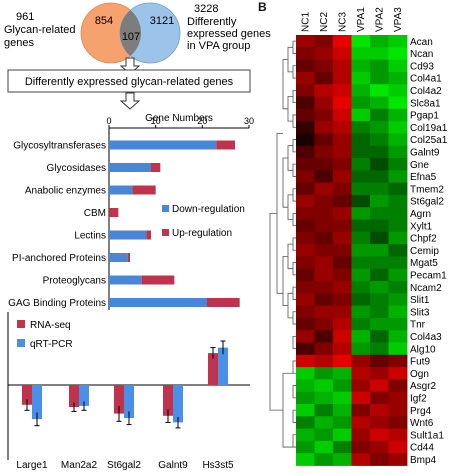  I want to click on venn-left-label-2: genes, so click(19, 43).